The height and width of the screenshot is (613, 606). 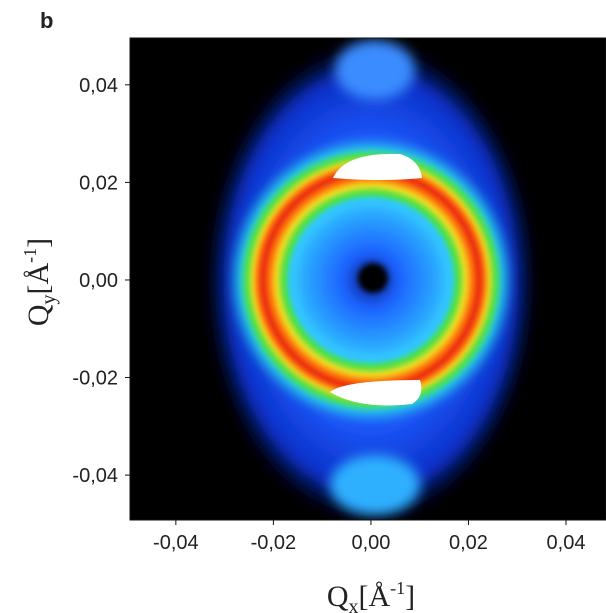 I want to click on x-axis-label: Qx[Å-1], so click(x=371, y=595).